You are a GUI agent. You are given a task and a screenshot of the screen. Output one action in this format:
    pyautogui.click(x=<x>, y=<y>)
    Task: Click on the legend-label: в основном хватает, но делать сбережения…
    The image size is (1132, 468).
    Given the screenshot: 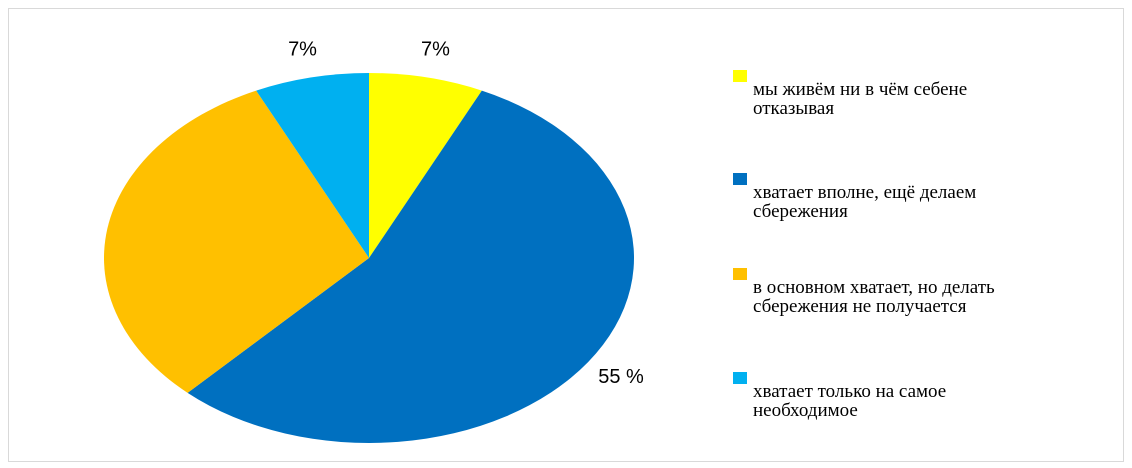 What is the action you would take?
    pyautogui.click(x=874, y=297)
    